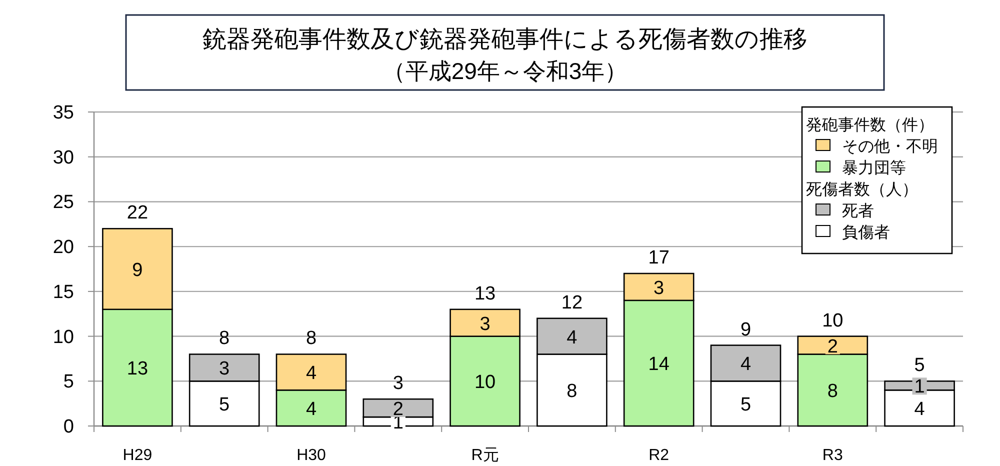 The height and width of the screenshot is (466, 1000). What do you see at coordinates (485, 455) in the screenshot?
I see `x-tick-label: R元` at bounding box center [485, 455].